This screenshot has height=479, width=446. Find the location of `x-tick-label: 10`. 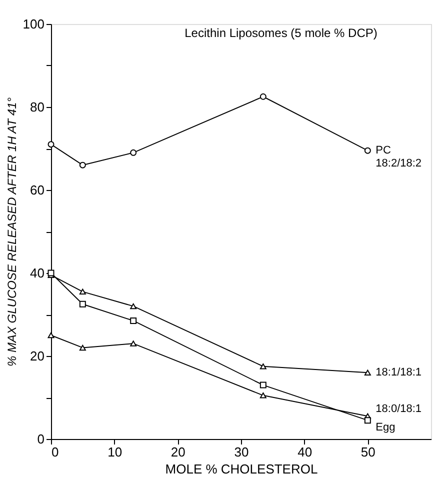

x-tick-label: 10 is located at coordinates (115, 452).